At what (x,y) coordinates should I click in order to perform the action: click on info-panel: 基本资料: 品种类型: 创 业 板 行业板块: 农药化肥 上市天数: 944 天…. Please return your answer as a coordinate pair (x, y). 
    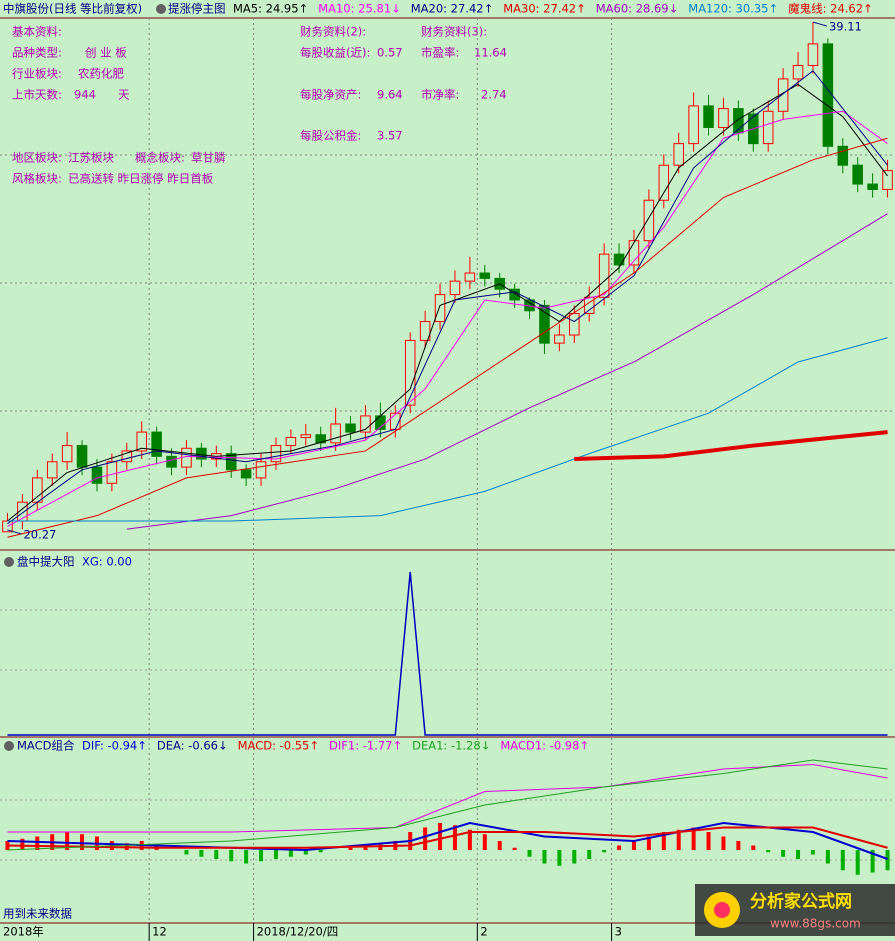
    Looking at the image, I should click on (259, 105).